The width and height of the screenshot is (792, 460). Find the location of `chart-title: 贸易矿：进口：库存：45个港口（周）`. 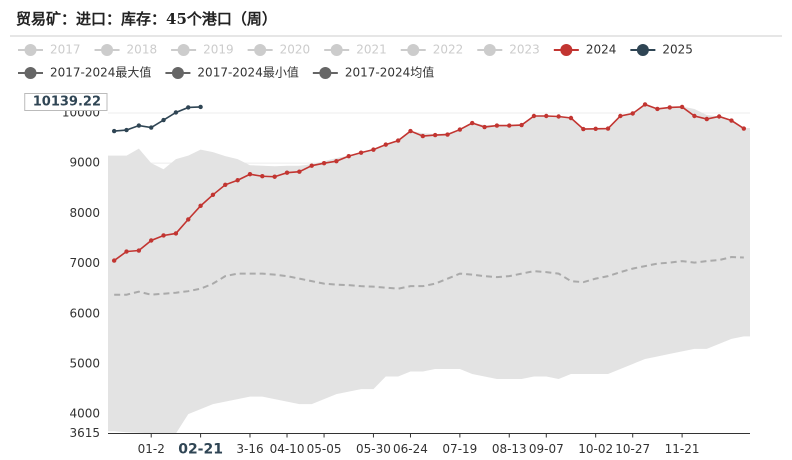

chart-title: 贸易矿：进口：库存：45个港口（周） is located at coordinates (146, 19).